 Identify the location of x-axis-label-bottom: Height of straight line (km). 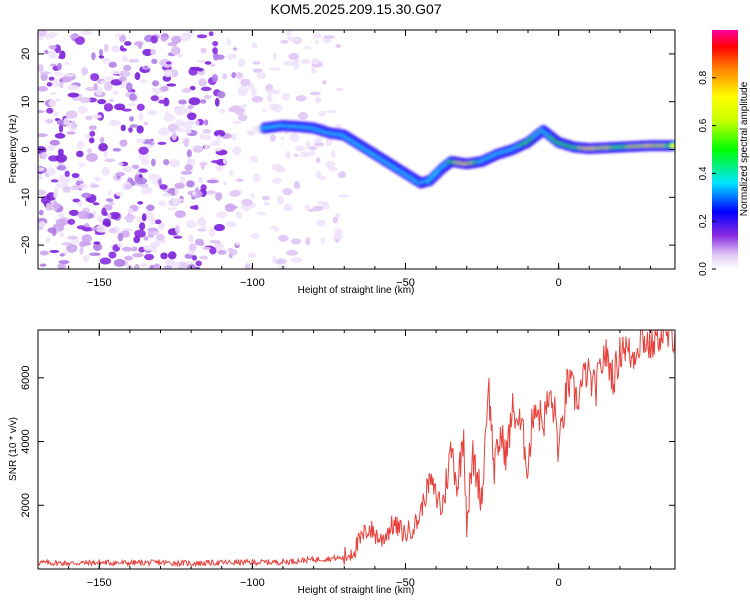
(356, 590).